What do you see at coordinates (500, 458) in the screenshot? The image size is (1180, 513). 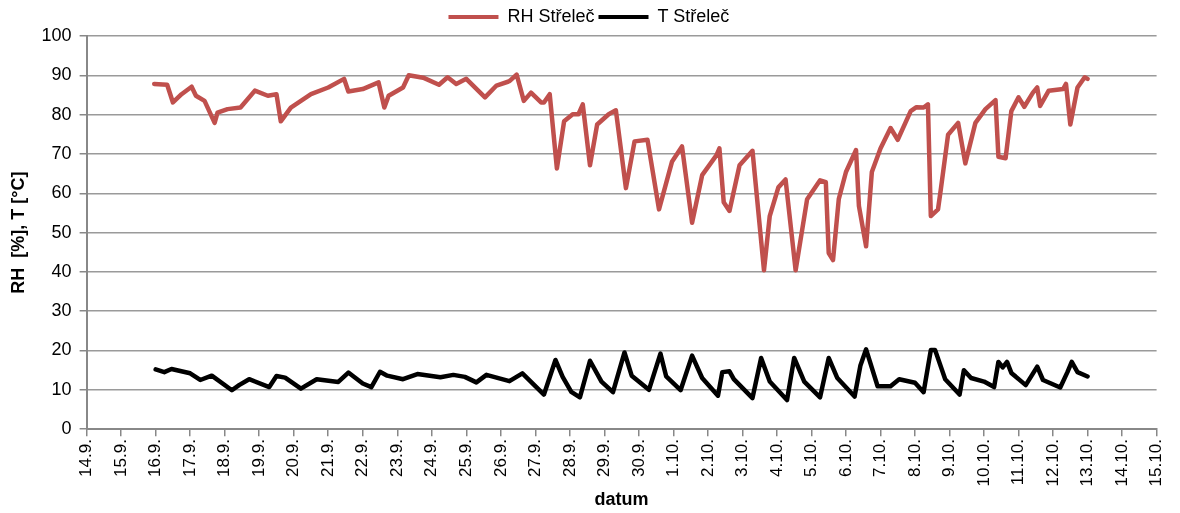 I see `x-tick-label: 26.9.` at bounding box center [500, 458].